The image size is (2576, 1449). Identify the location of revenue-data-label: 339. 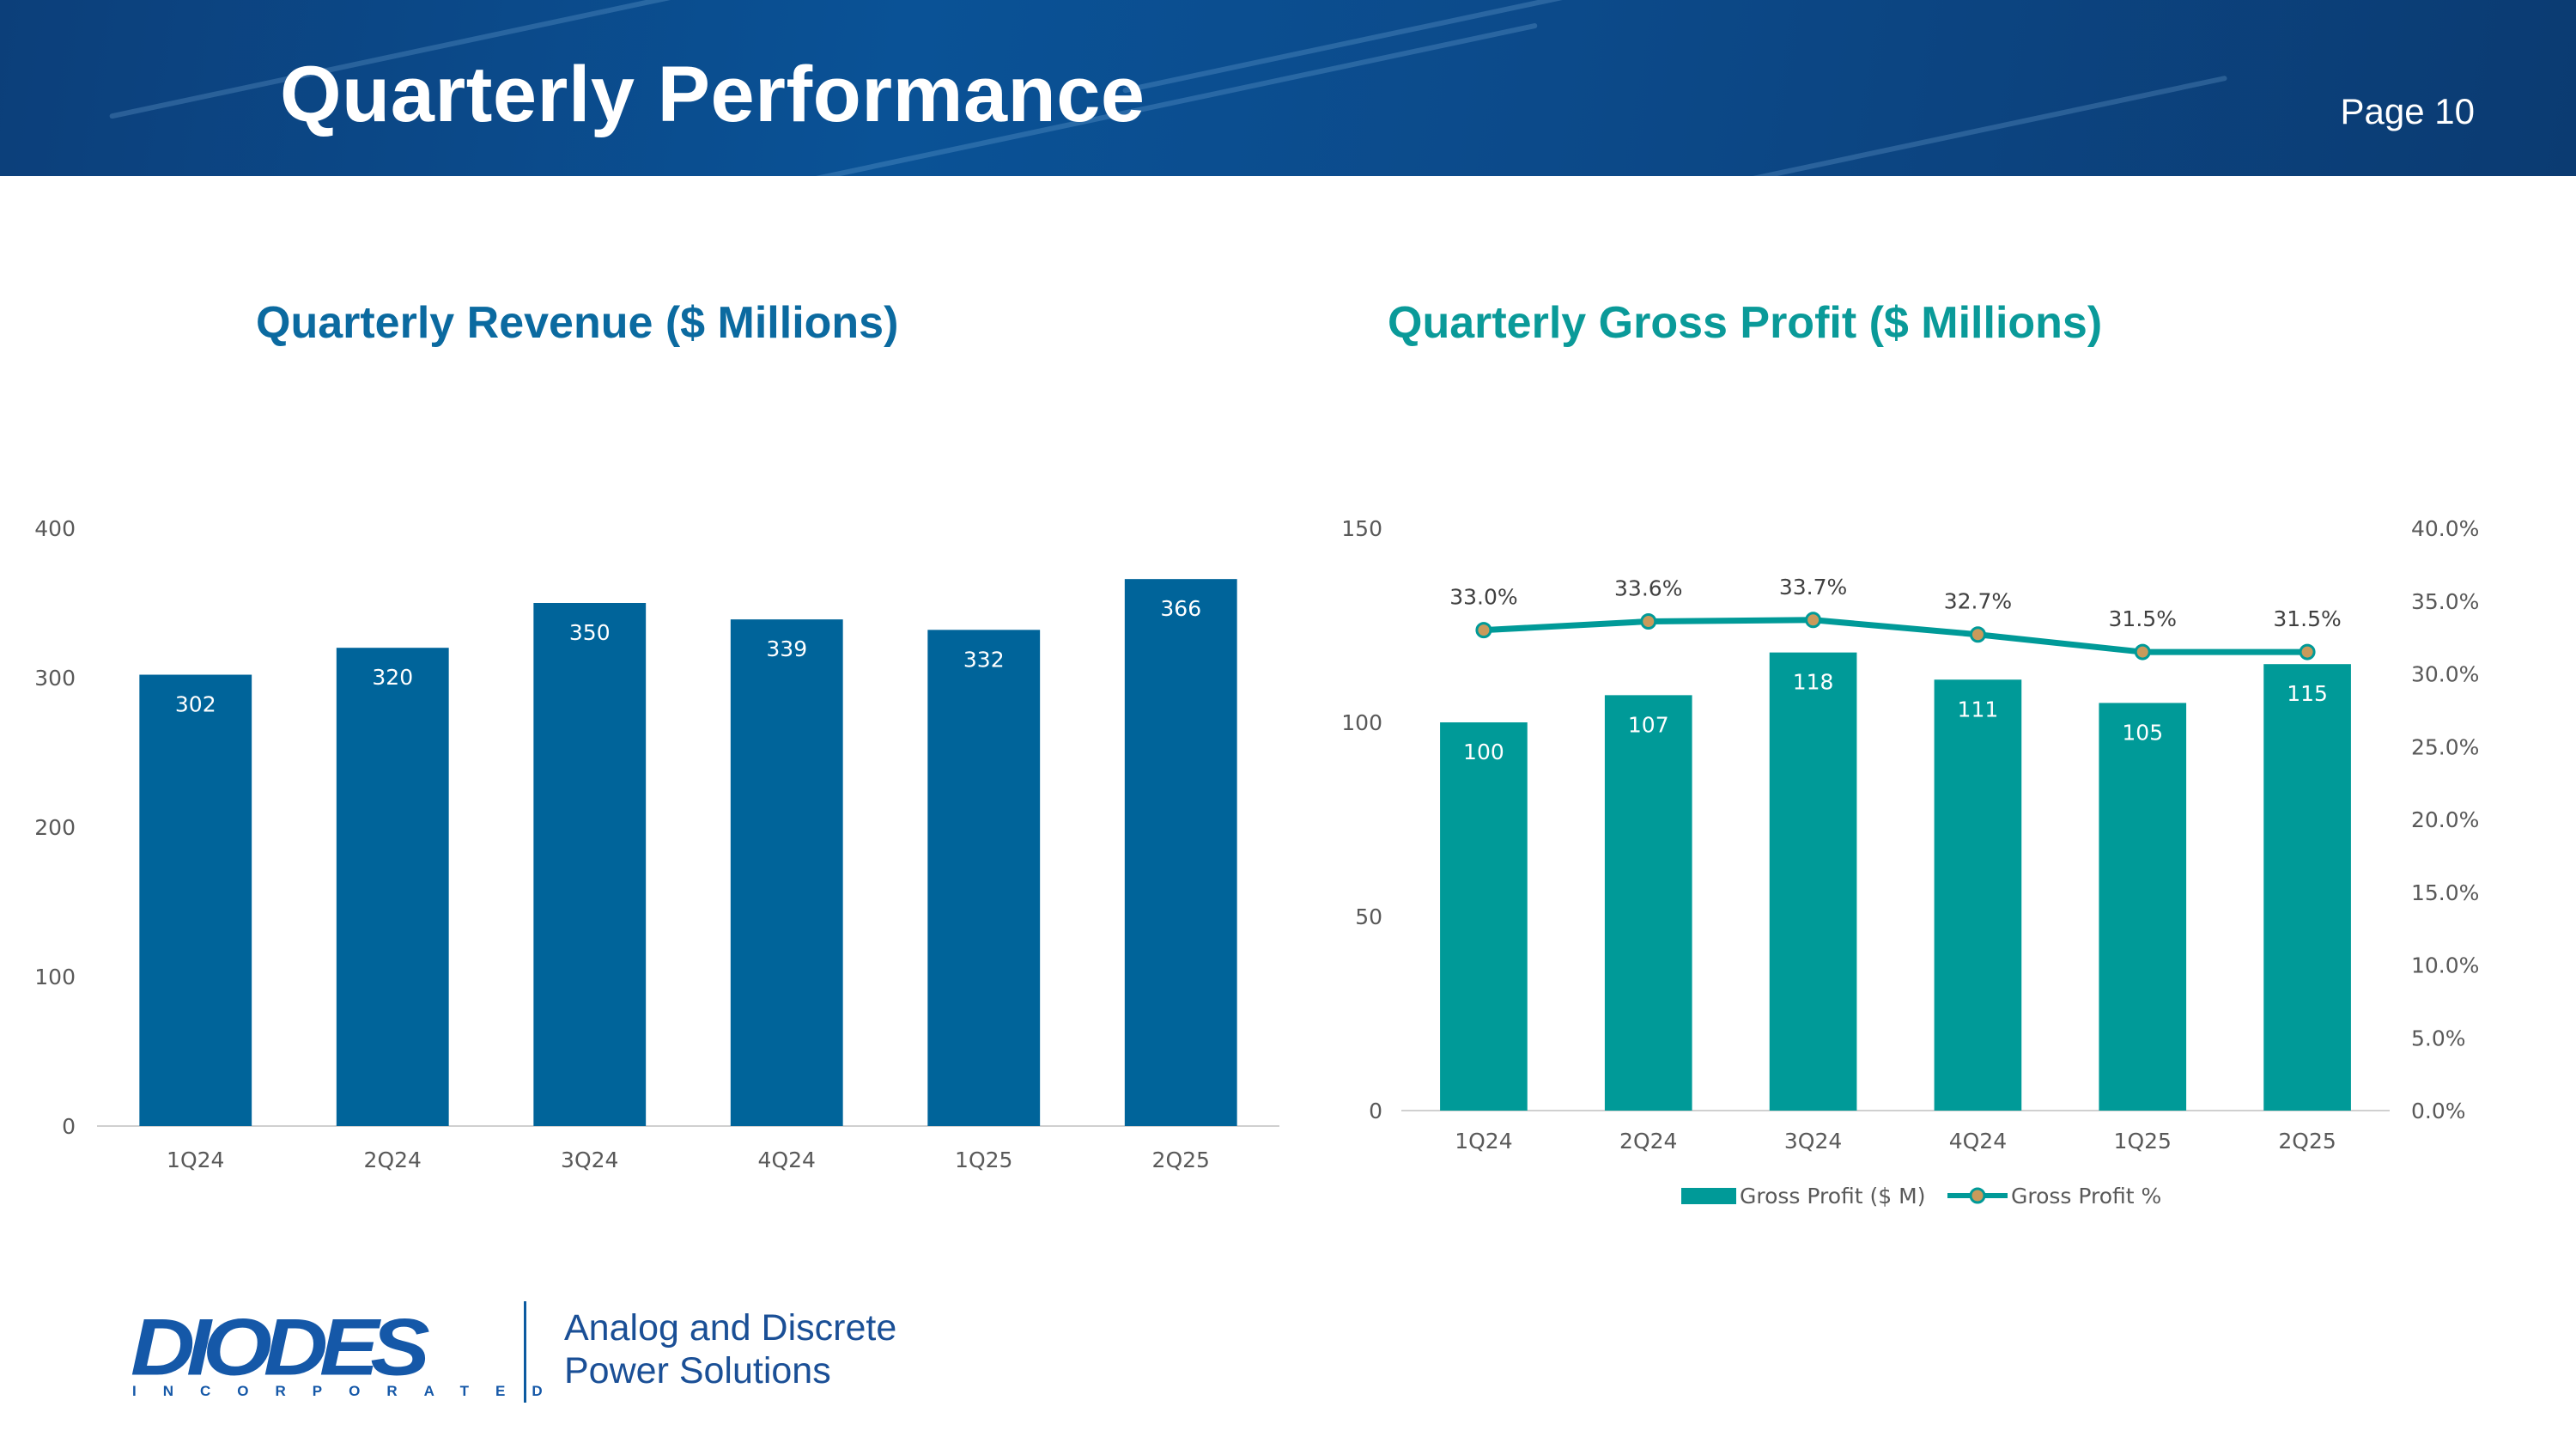
(786, 648).